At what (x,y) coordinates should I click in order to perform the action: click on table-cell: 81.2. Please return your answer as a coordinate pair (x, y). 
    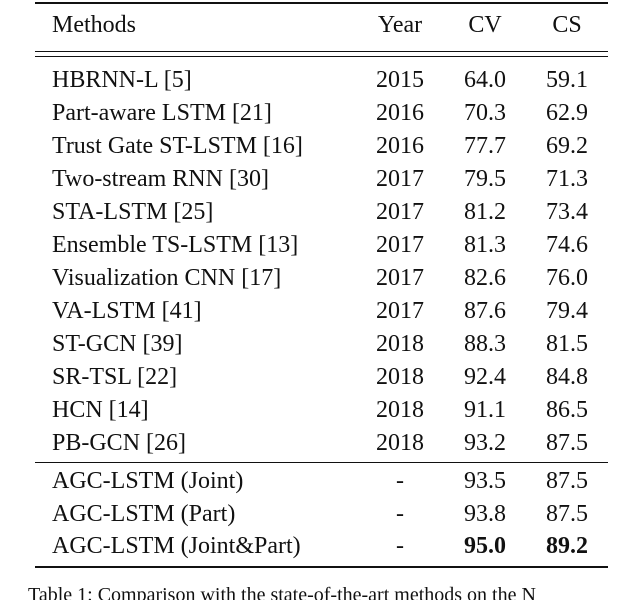
    Looking at the image, I should click on (485, 212).